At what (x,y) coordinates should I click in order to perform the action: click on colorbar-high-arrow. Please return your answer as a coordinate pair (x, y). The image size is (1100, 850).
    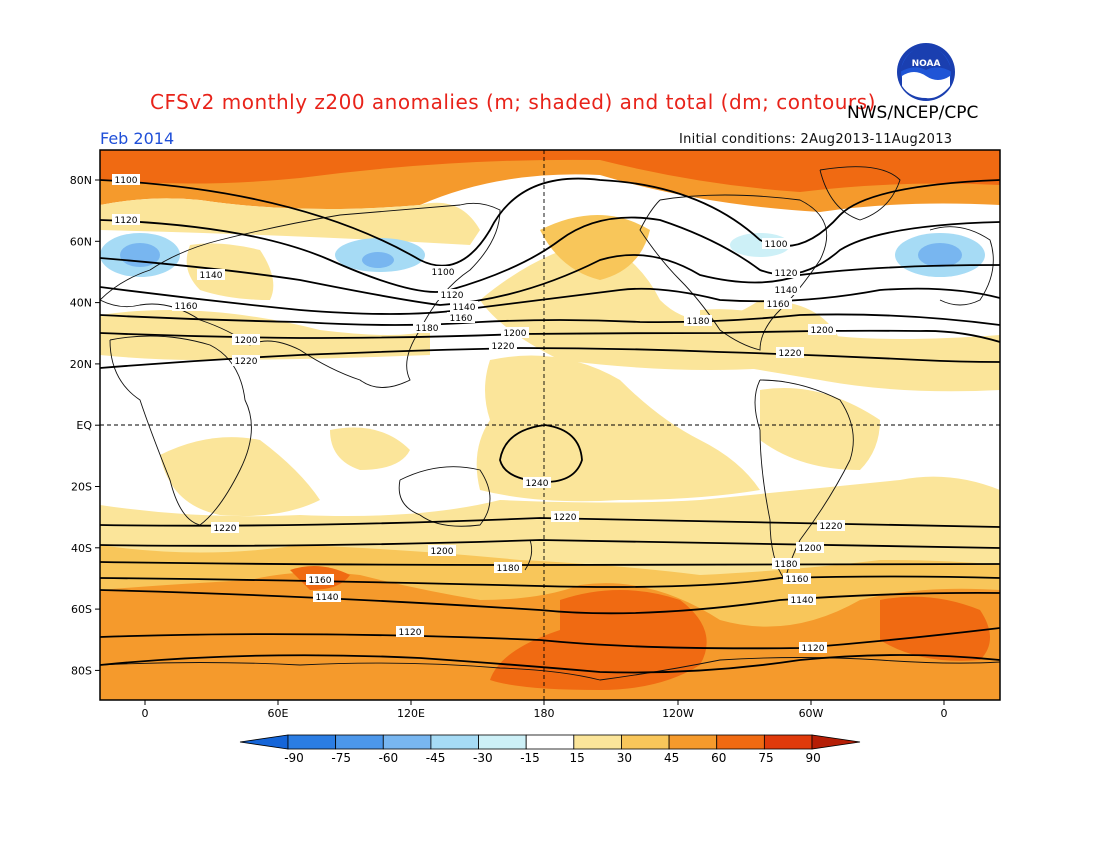
    Looking at the image, I should click on (836, 742).